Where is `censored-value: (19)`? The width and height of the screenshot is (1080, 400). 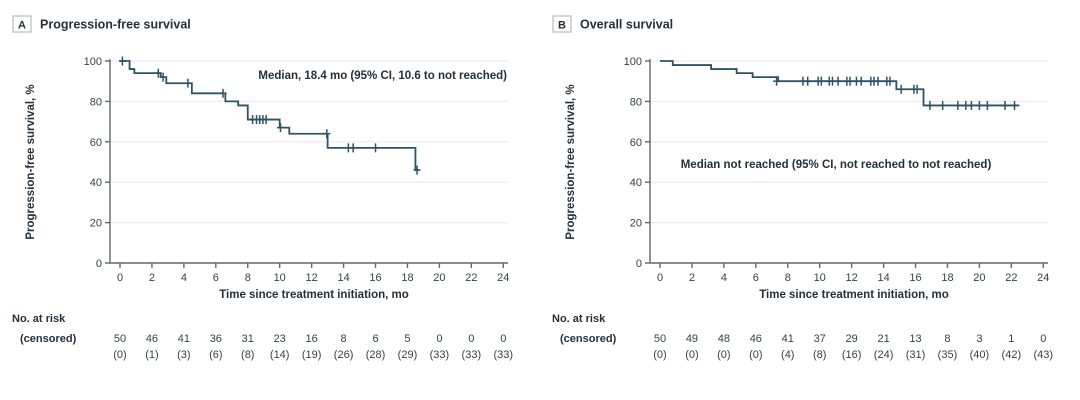 censored-value: (19) is located at coordinates (312, 355).